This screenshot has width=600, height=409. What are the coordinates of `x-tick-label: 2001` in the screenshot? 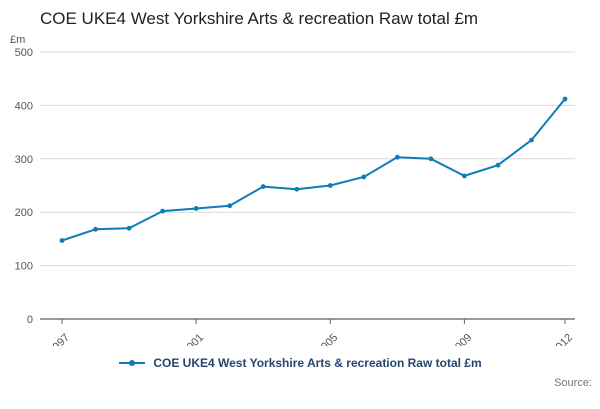 It's located at (193, 339).